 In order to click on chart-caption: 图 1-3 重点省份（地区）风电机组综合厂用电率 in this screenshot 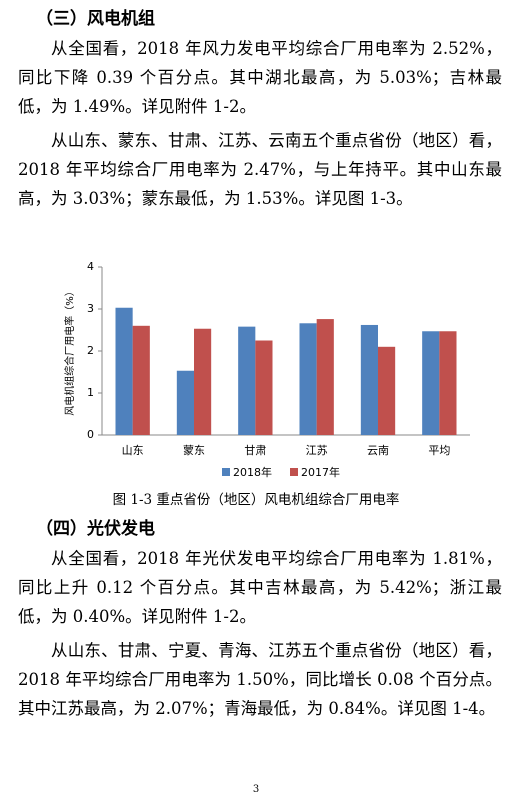, I will do `click(256, 500)`.